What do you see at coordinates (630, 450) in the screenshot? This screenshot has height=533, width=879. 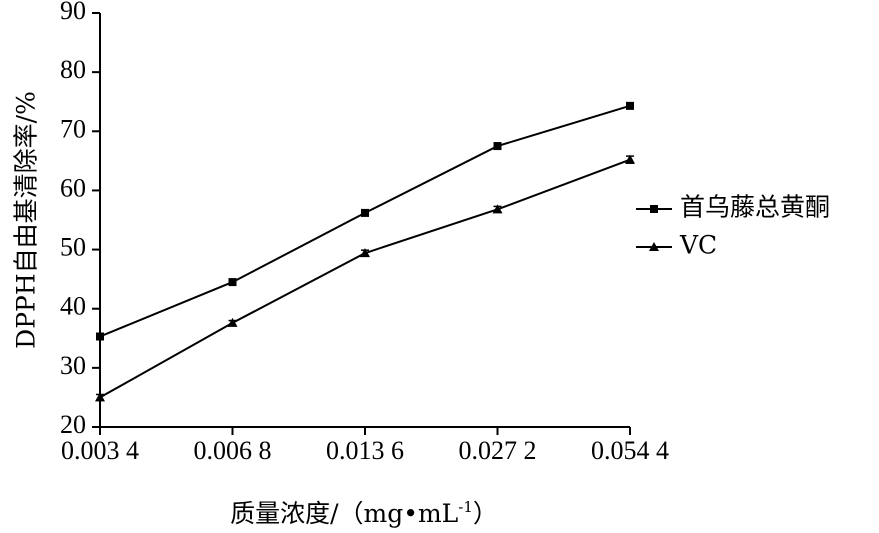 I see `x-tick-label: 0.054 4` at bounding box center [630, 450].